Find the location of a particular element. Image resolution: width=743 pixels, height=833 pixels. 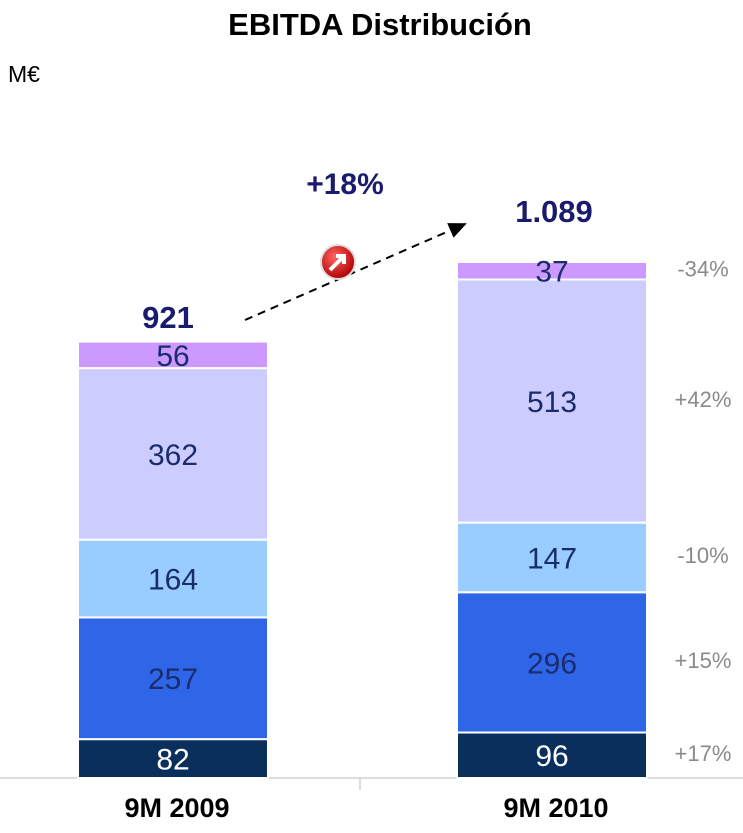

segment-label: 147 is located at coordinates (552, 558).